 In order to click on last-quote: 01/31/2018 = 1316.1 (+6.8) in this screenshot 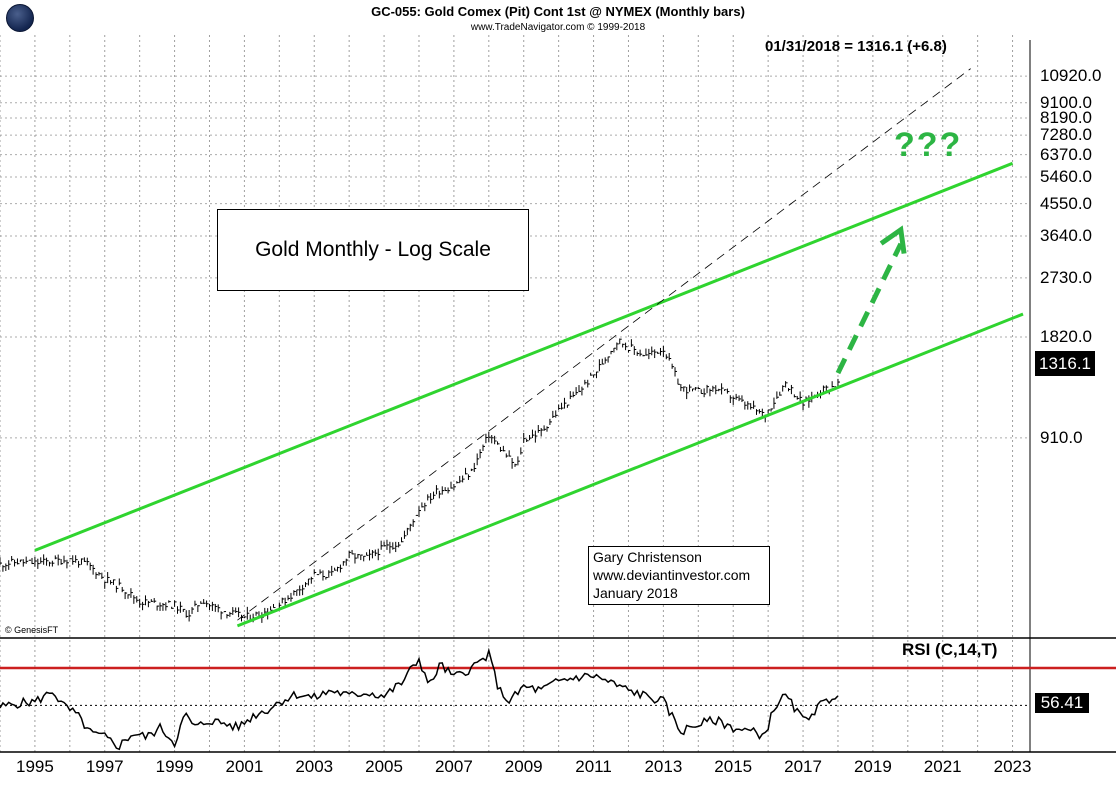, I will do `click(856, 46)`.